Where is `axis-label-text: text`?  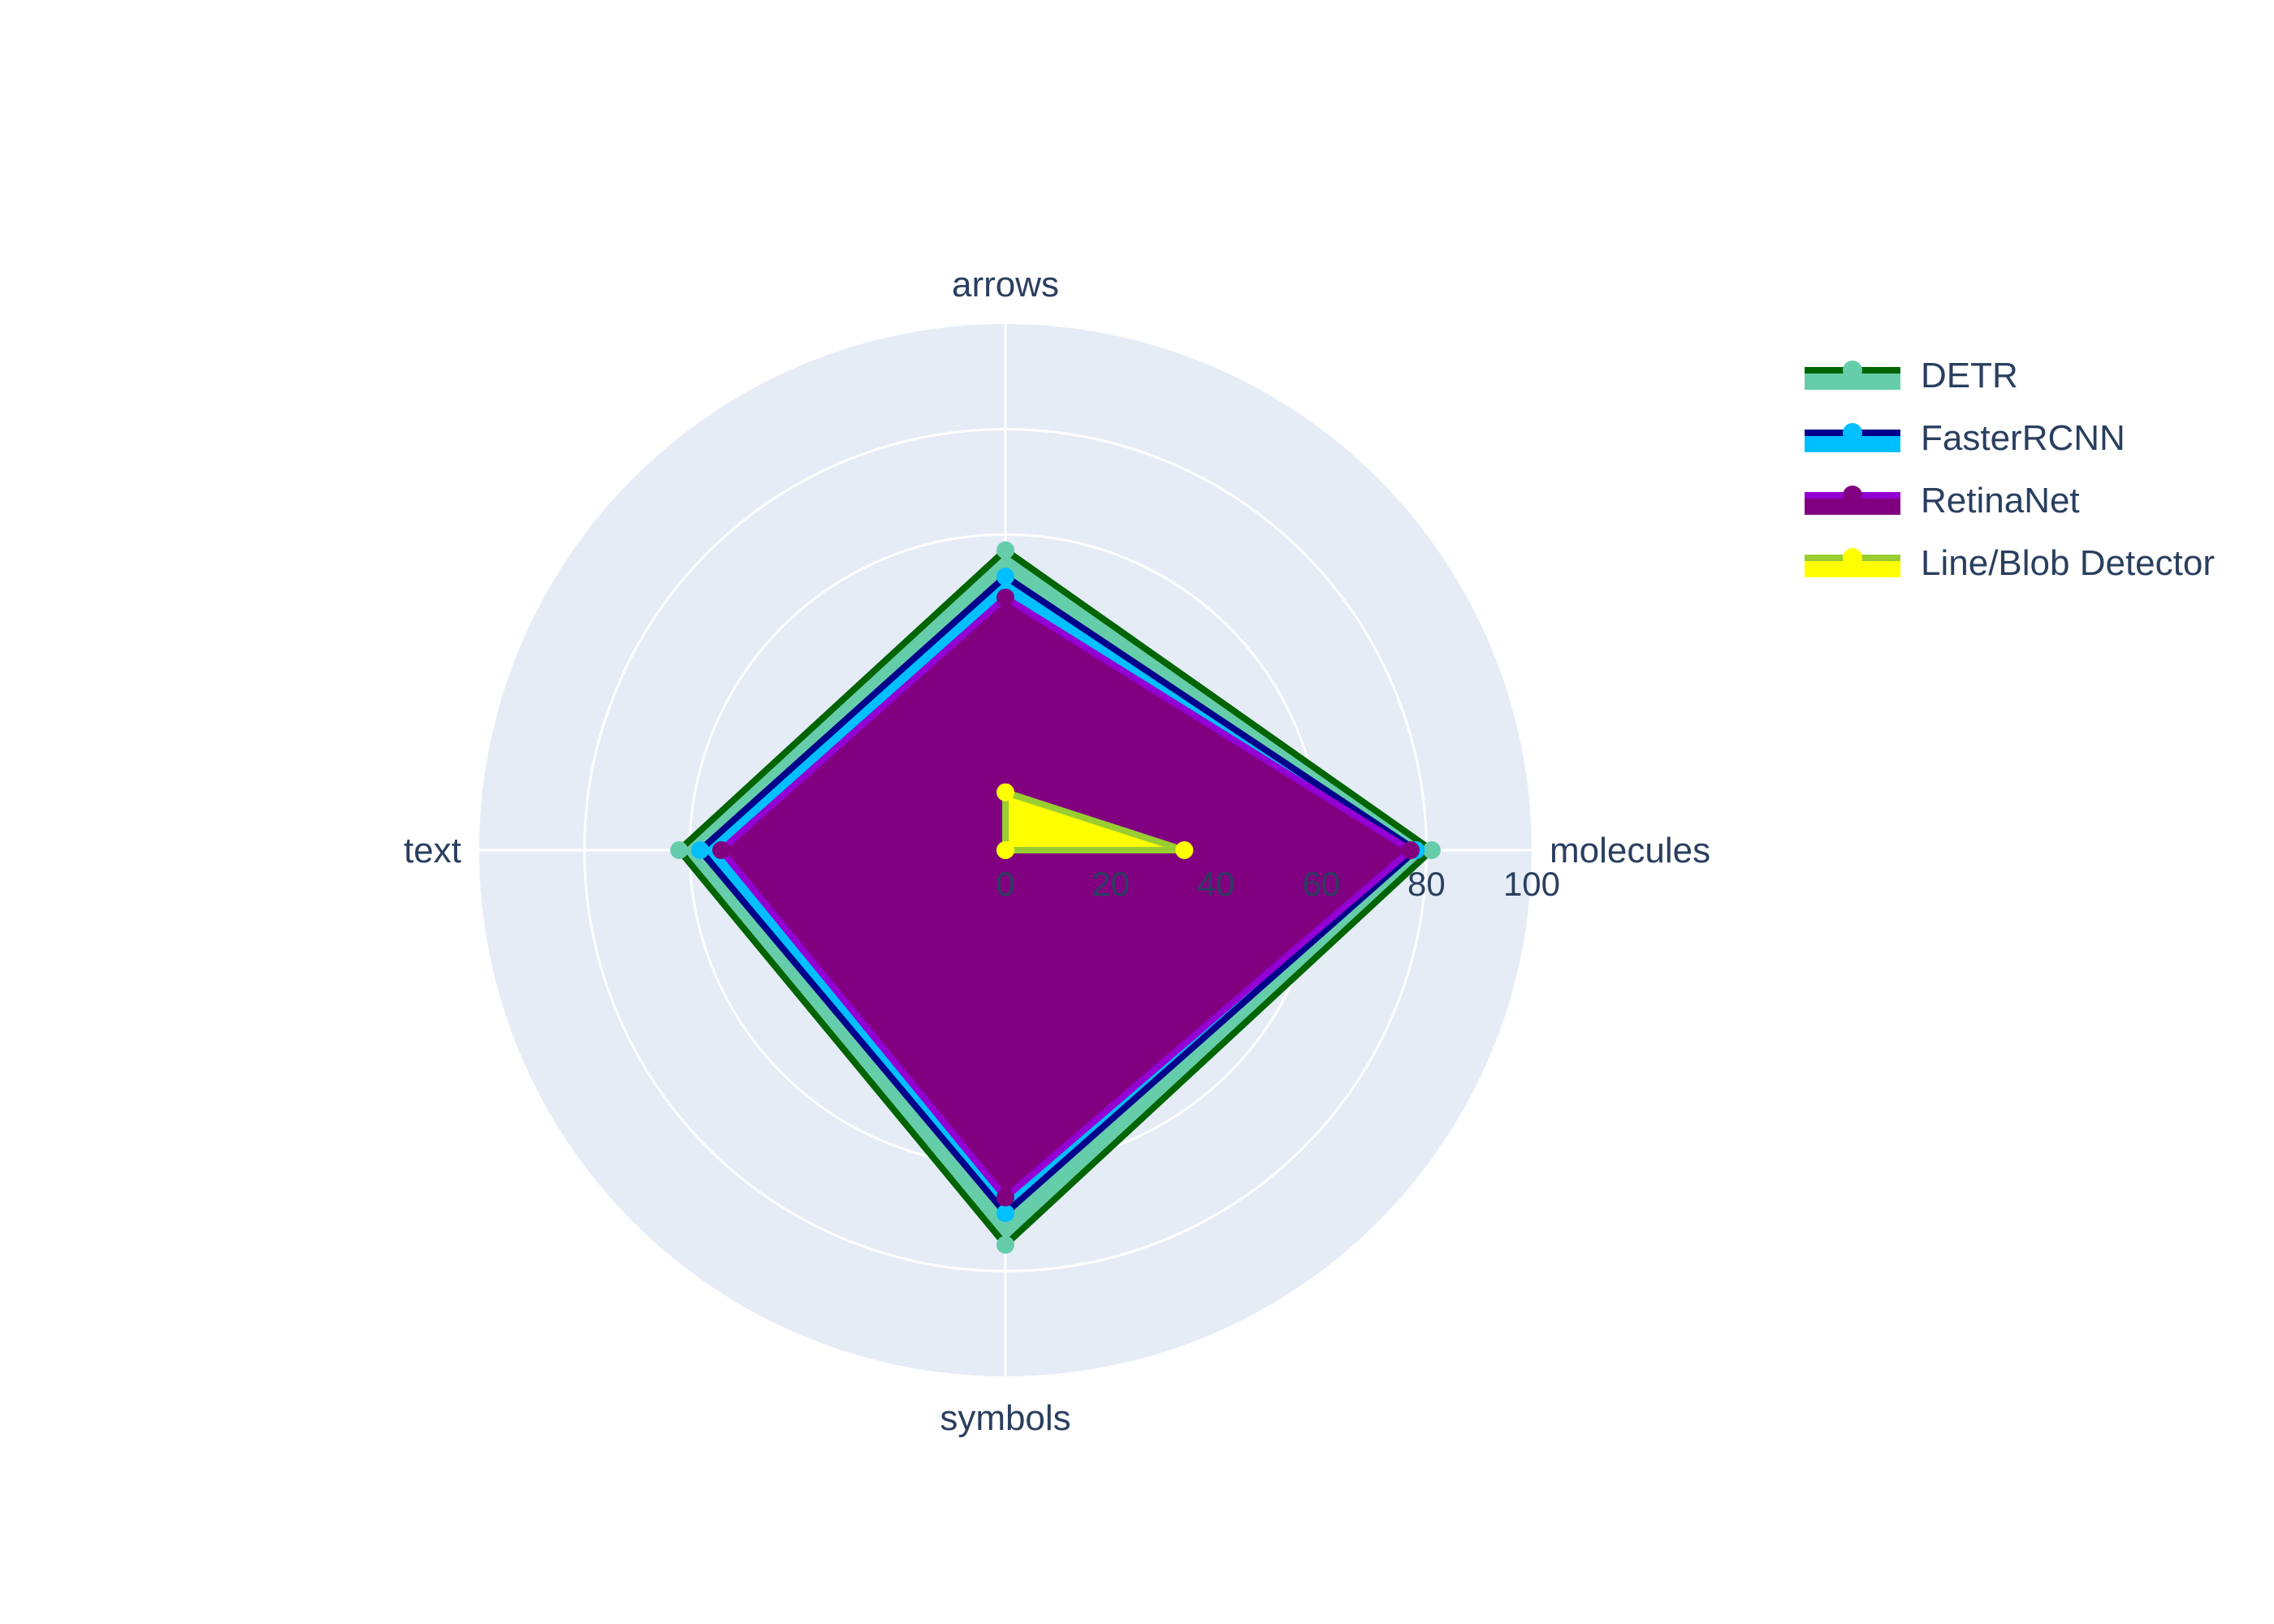
axis-label-text: text is located at coordinates (433, 851).